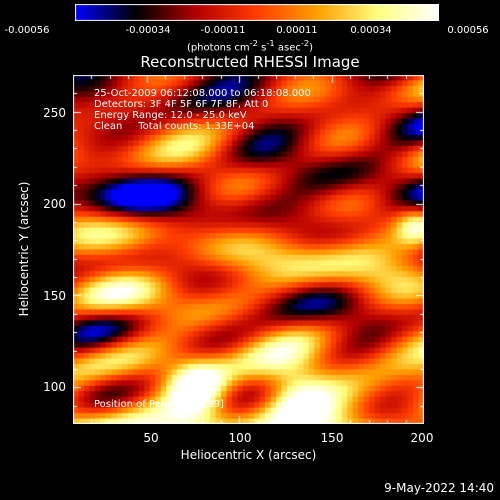 The image size is (500, 500). Describe the element at coordinates (54, 296) in the screenshot. I see `y-tick-label: 150` at that location.